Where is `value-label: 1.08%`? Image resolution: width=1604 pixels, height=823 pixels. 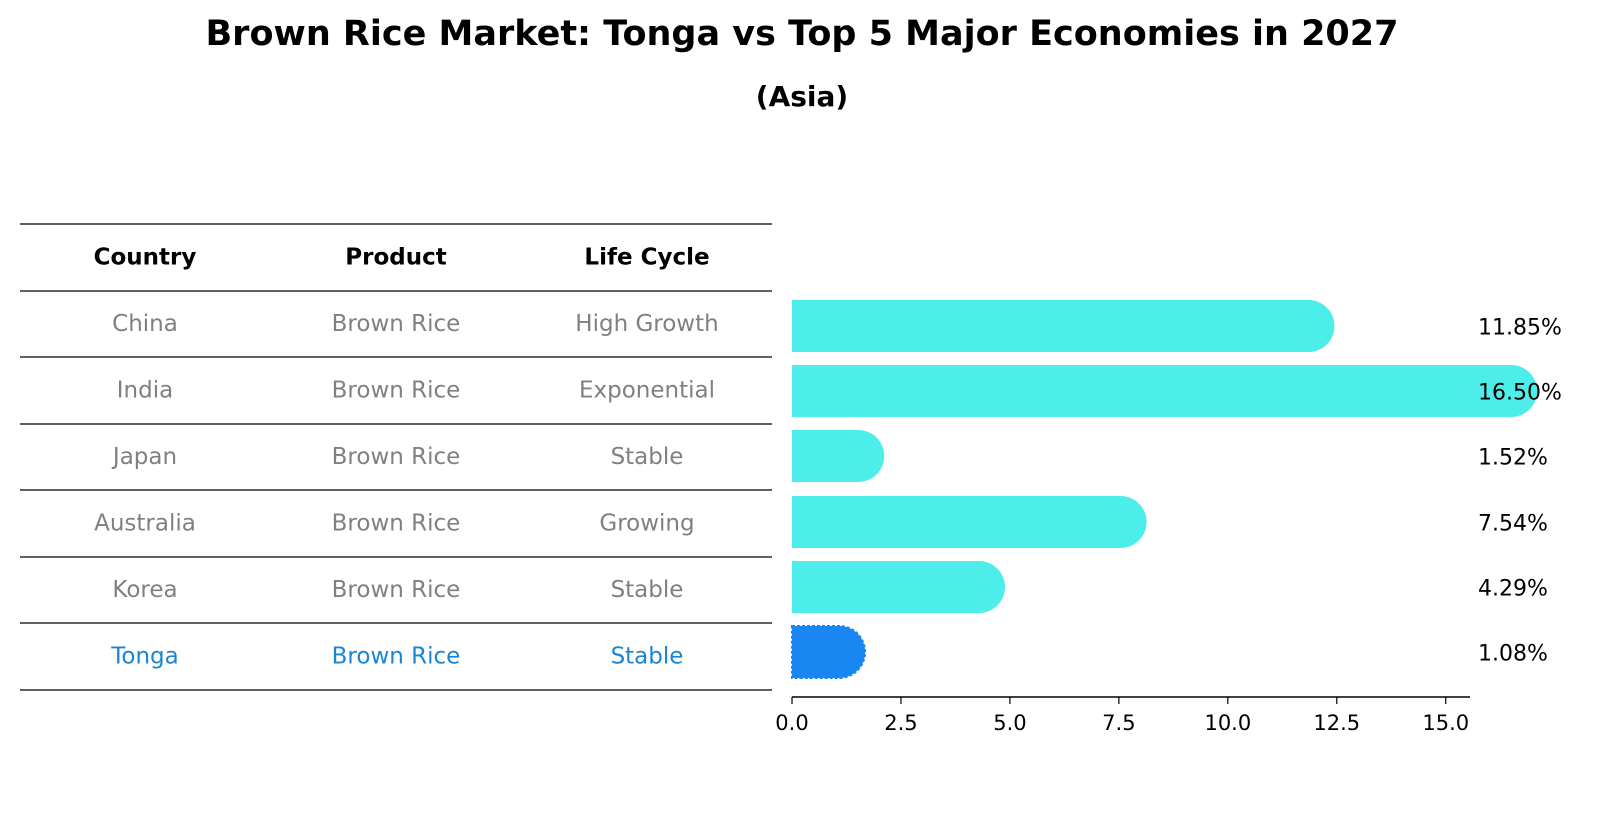 value-label: 1.08% is located at coordinates (1513, 654).